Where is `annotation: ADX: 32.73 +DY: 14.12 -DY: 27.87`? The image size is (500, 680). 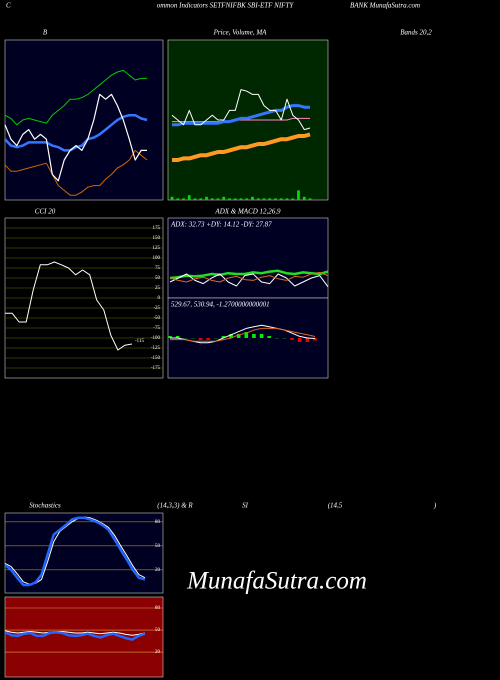 annotation: ADX: 32.73 +DY: 14.12 -DY: 27.87 is located at coordinates (221, 225).